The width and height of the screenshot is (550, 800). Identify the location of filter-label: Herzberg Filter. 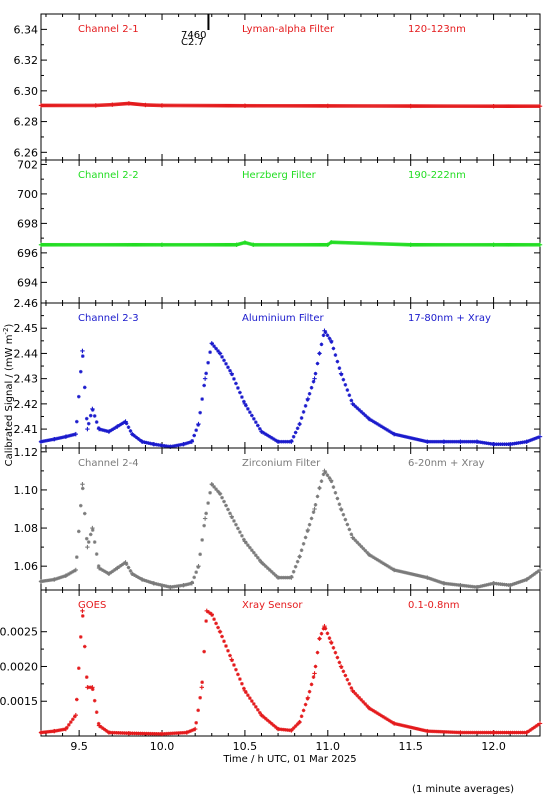
(279, 175).